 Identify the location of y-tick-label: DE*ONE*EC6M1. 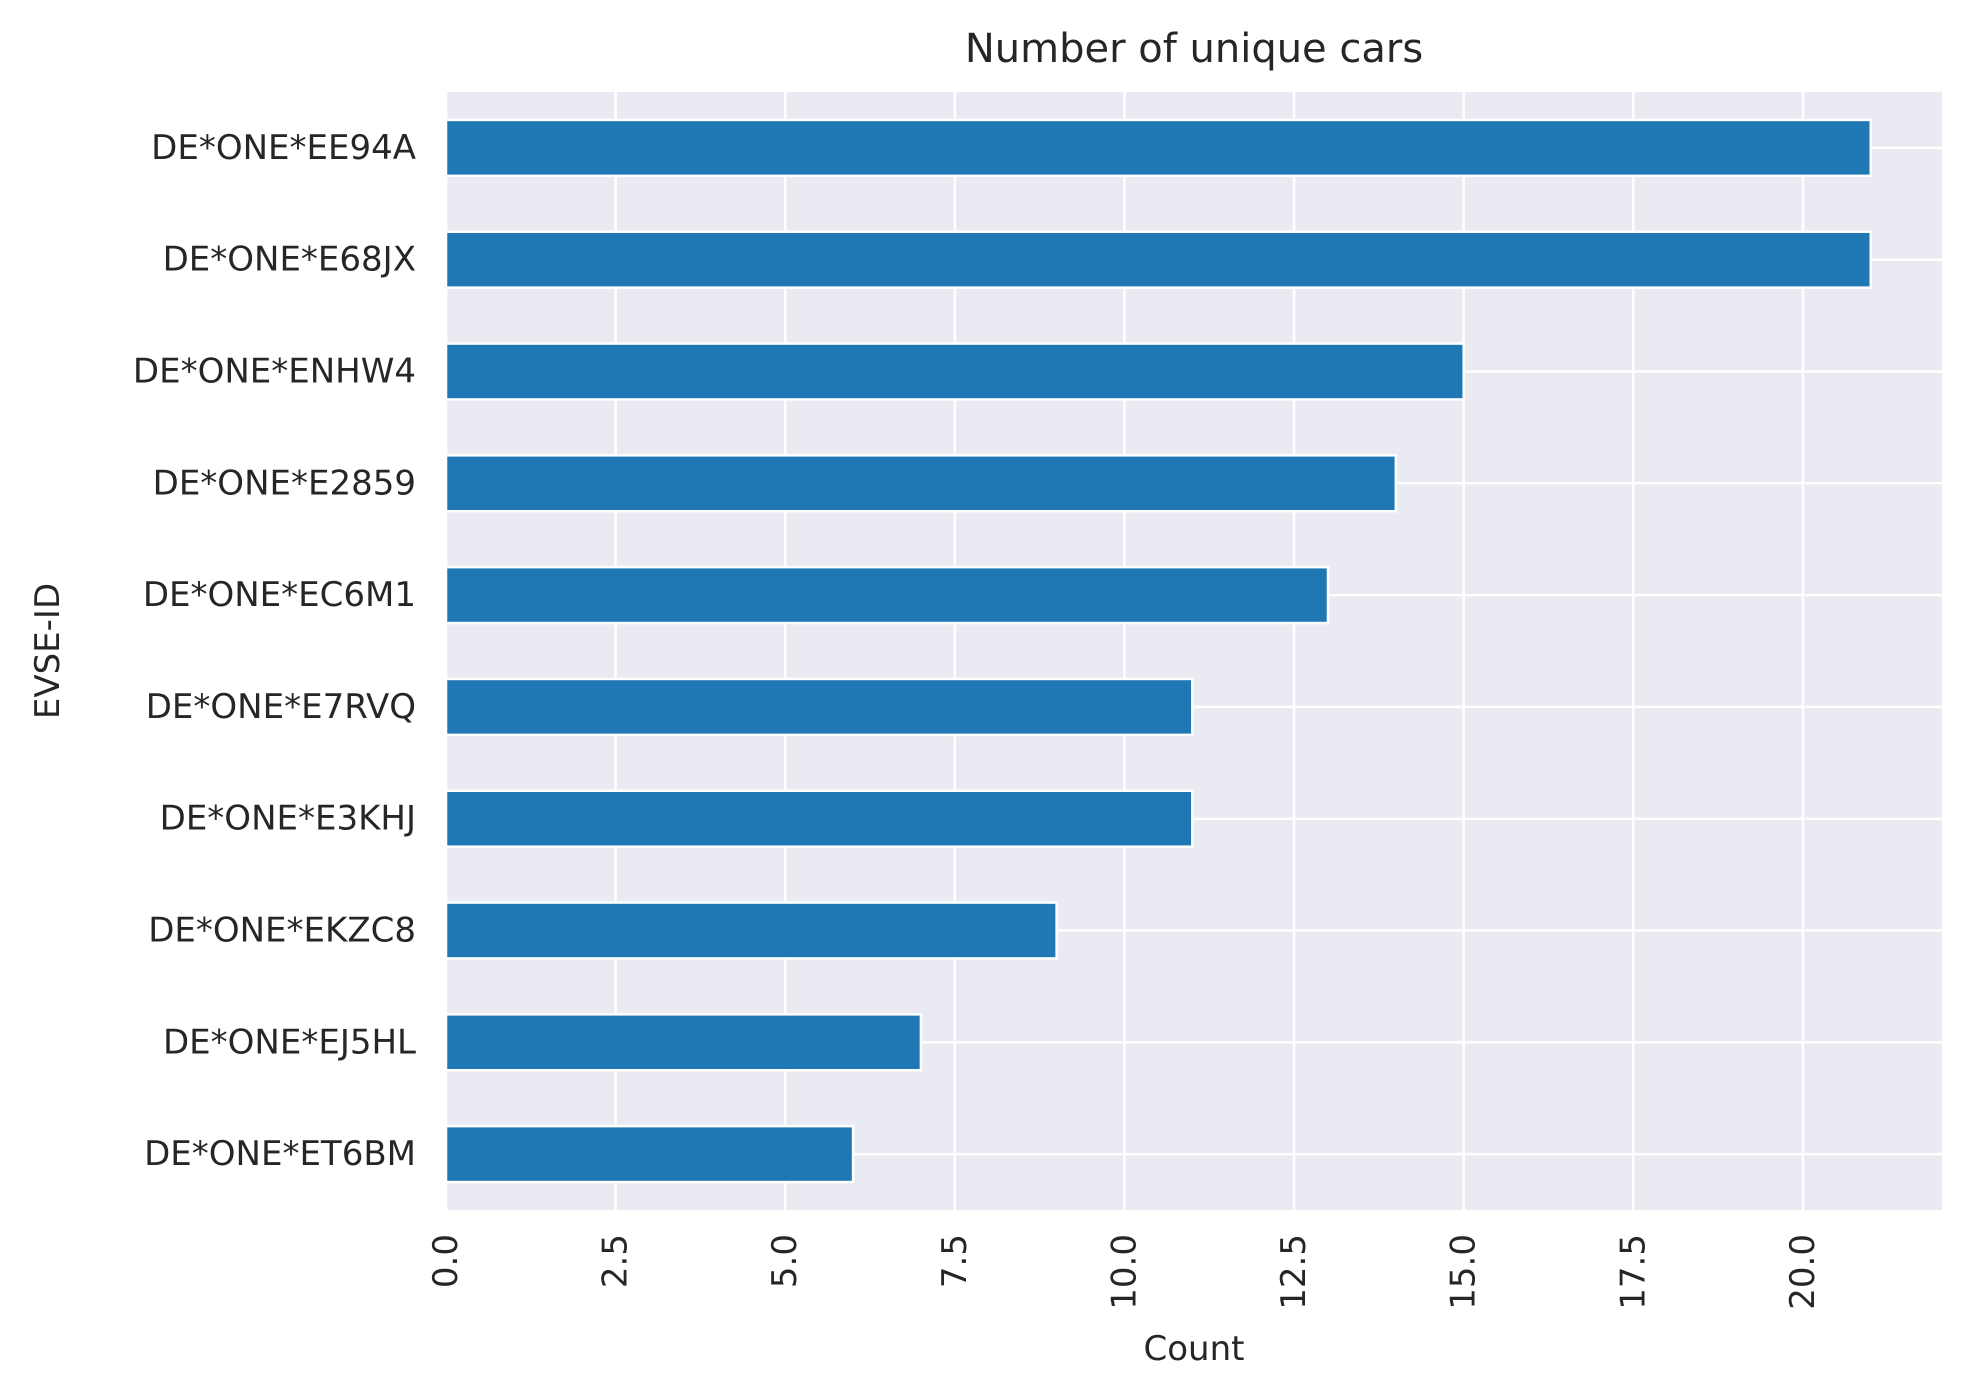
(279, 595).